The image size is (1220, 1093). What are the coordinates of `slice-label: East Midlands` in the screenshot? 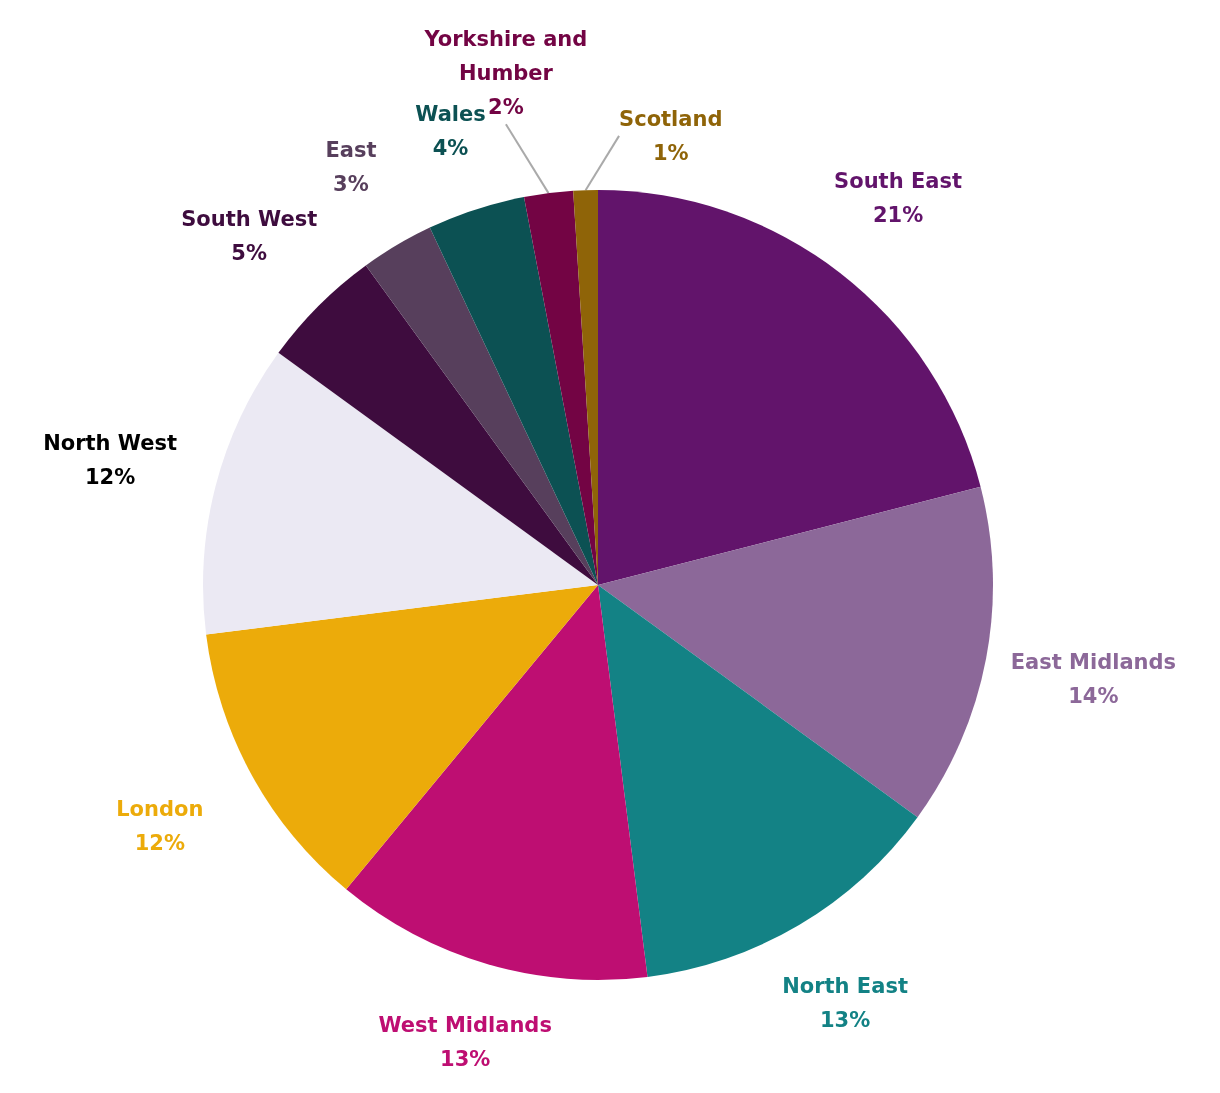 It's located at (1093, 662).